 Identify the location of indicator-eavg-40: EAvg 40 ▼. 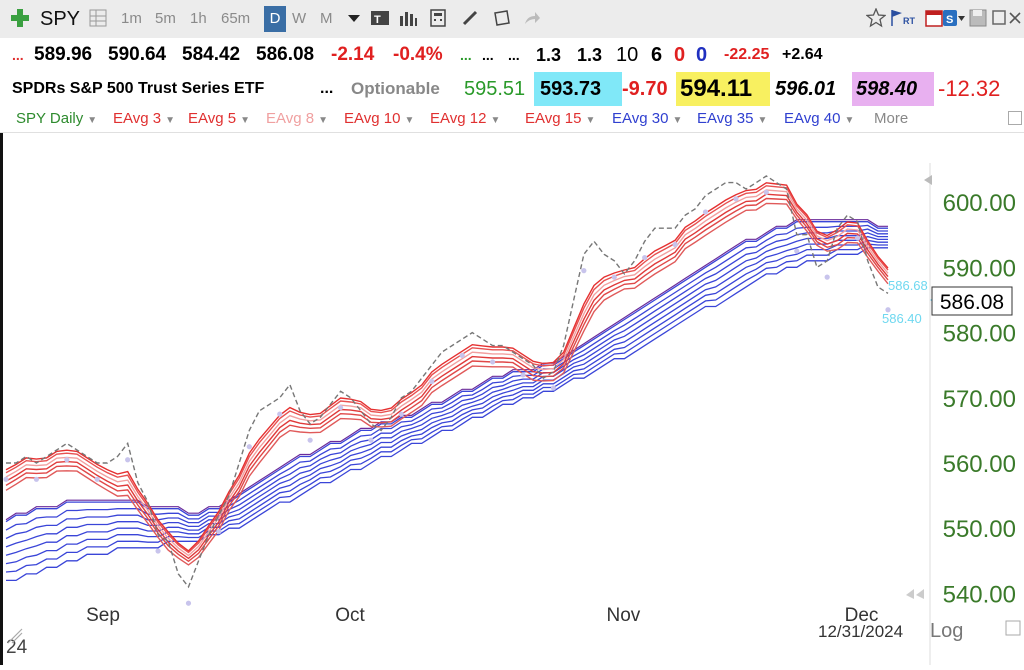
(819, 118).